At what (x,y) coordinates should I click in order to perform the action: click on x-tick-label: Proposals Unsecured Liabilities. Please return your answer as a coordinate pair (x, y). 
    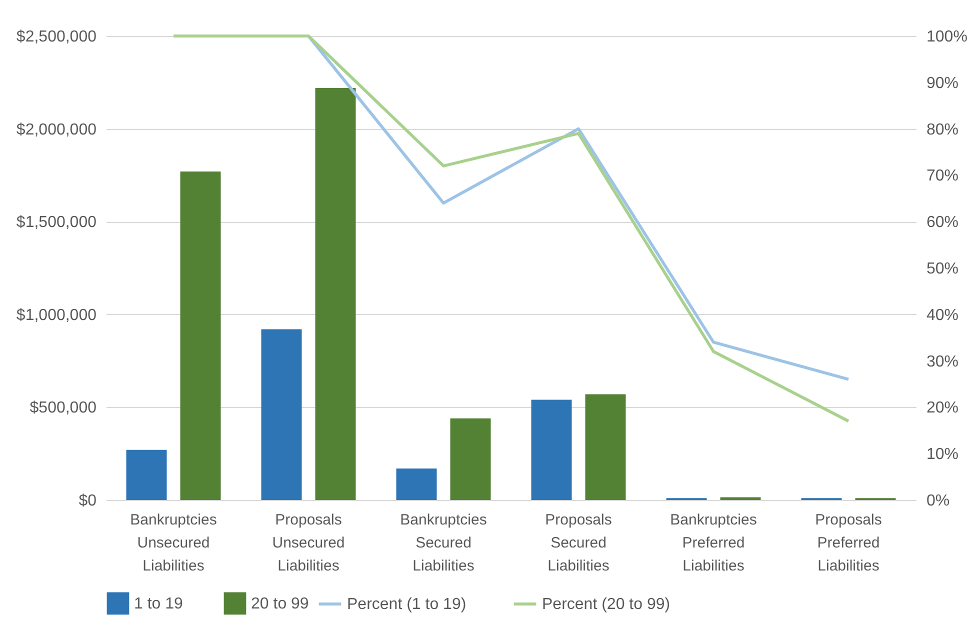
    Looking at the image, I should click on (308, 543).